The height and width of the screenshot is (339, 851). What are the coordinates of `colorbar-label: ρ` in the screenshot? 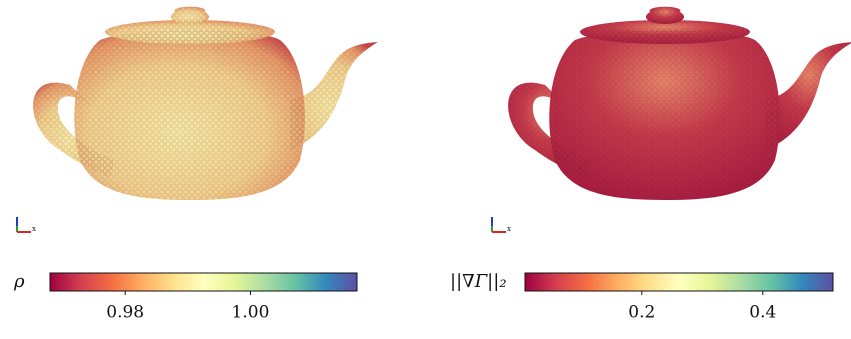 It's located at (19, 281).